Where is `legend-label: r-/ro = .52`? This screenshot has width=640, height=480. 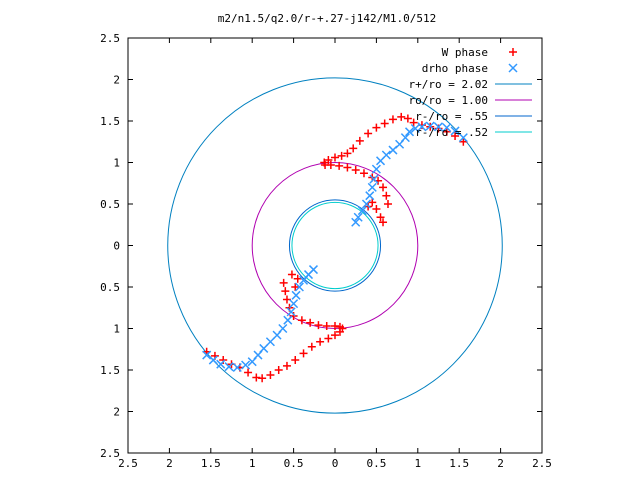
legend-label: r-/ro = .52 is located at coordinates (451, 132).